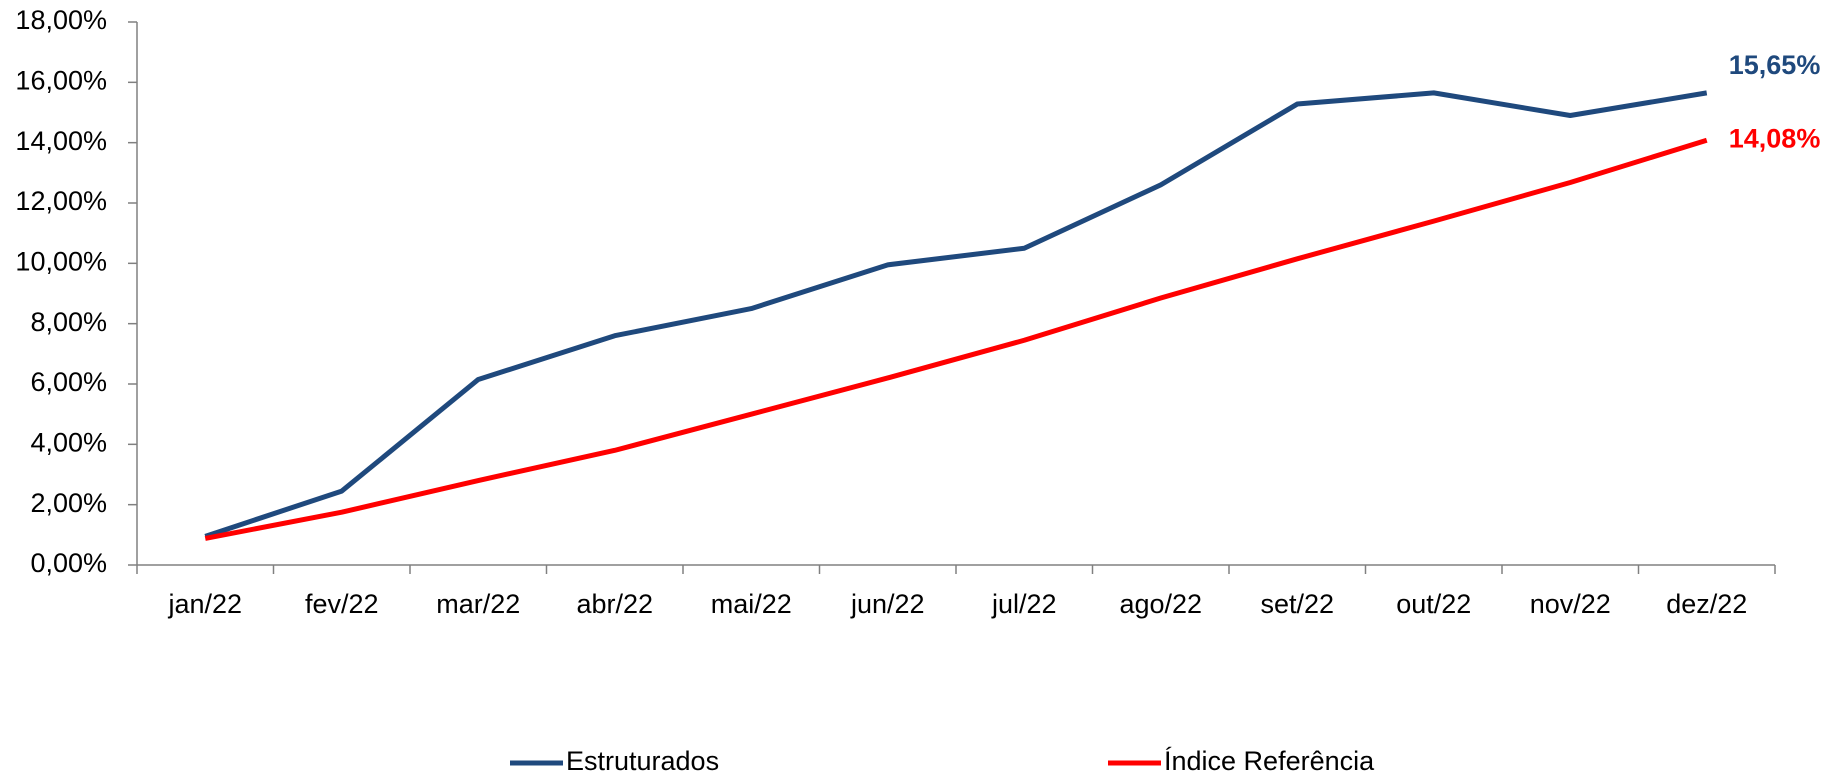  What do you see at coordinates (68, 442) in the screenshot?
I see `y-tick-label: 4,00%` at bounding box center [68, 442].